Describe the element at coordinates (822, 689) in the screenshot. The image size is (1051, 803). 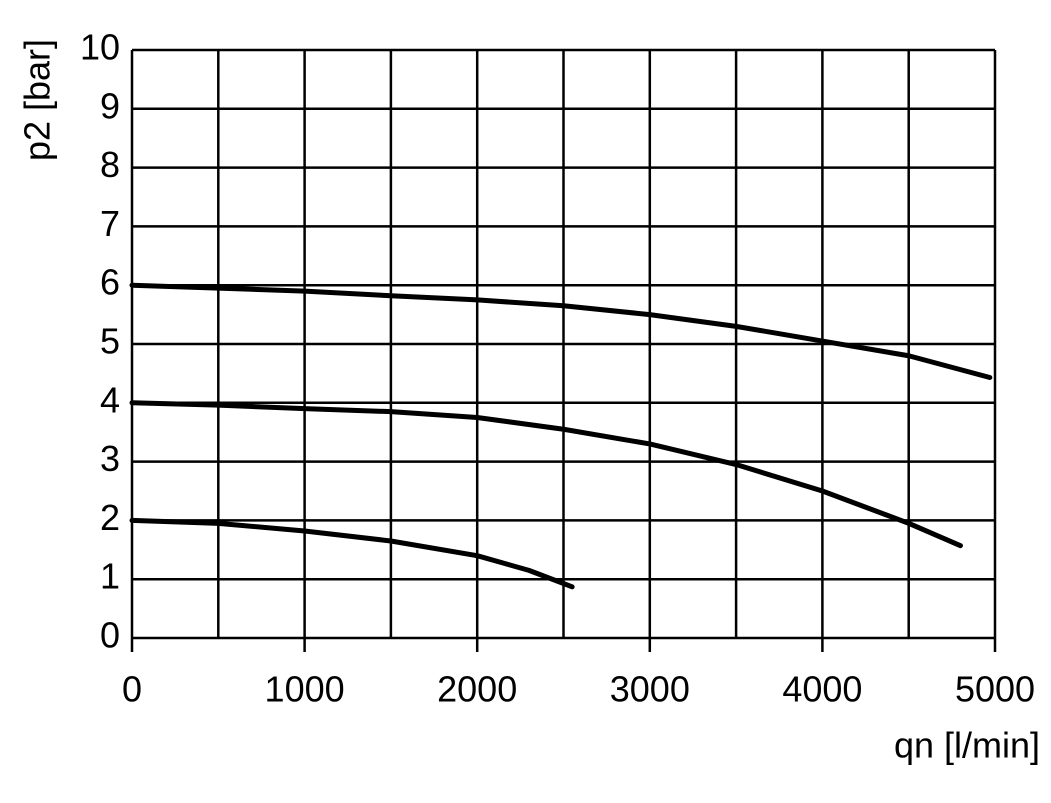
I see `x-tick-label: 4000` at that location.